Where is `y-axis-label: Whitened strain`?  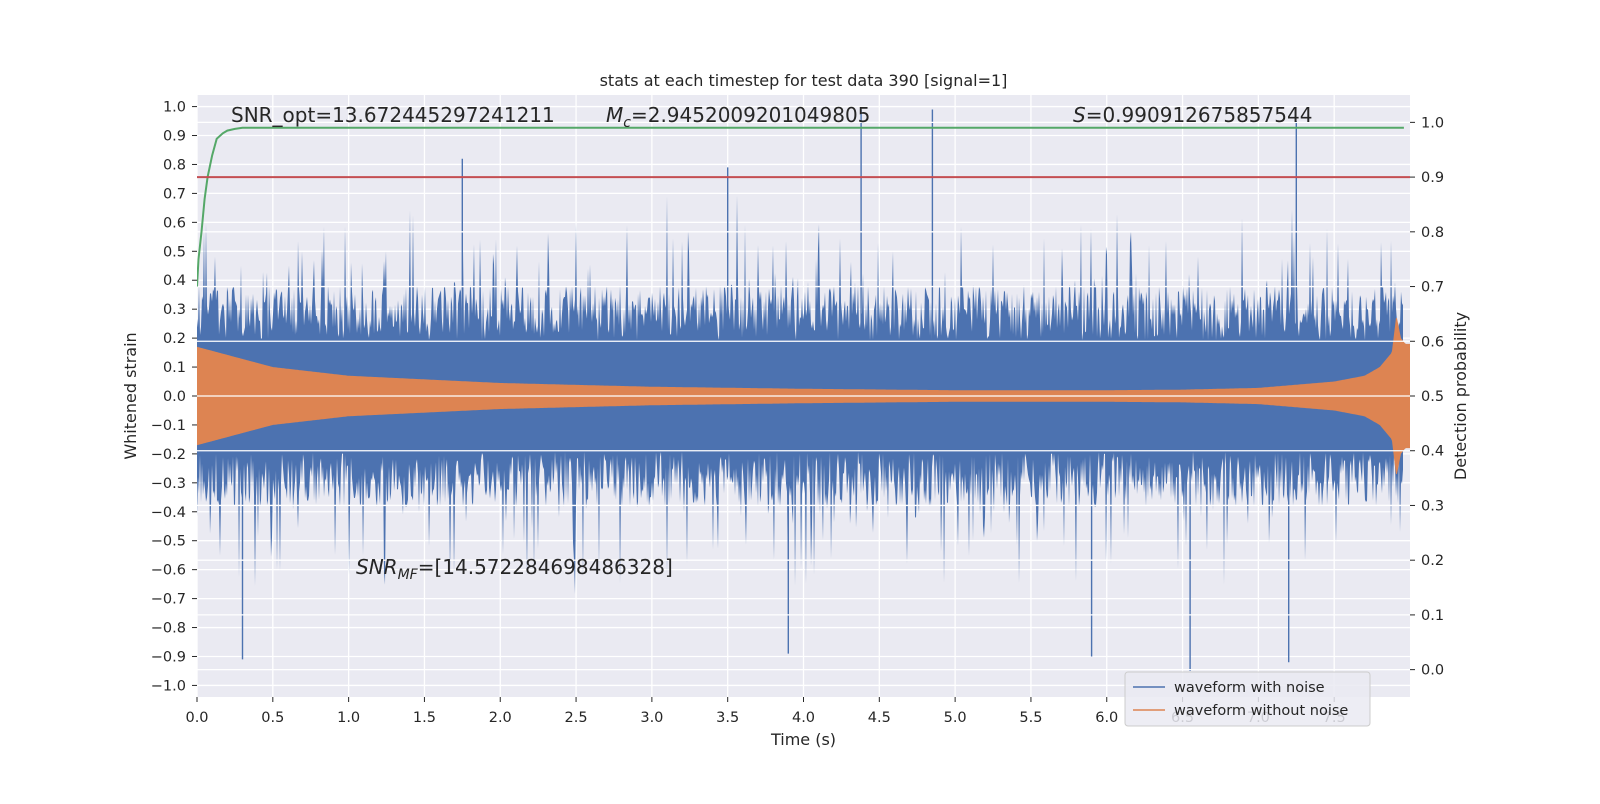 y-axis-label: Whitened strain is located at coordinates (130, 395).